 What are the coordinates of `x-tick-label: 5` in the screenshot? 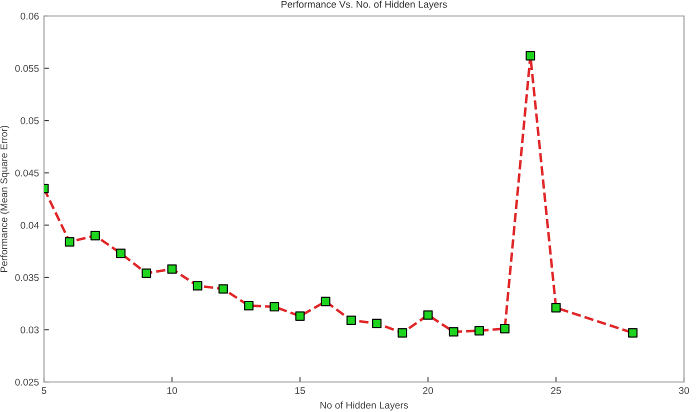 It's located at (44, 390).